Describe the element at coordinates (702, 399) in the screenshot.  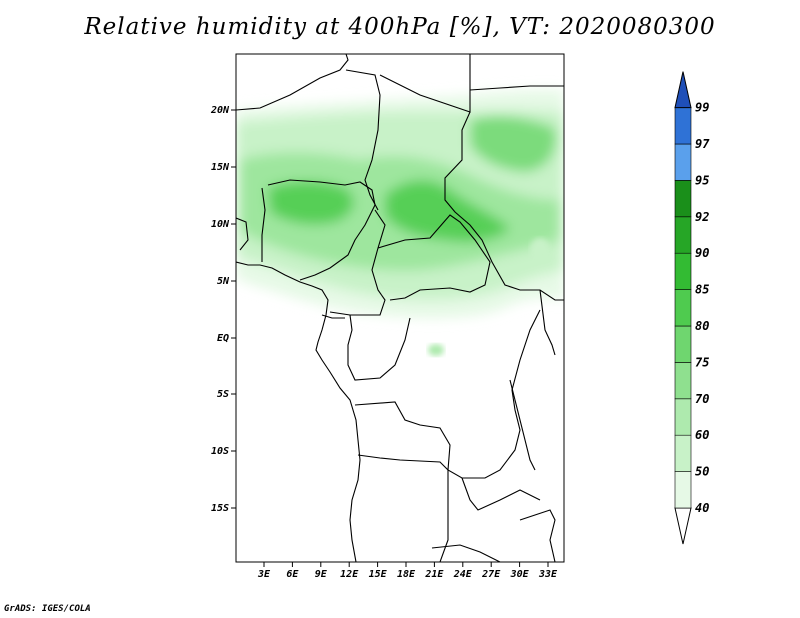
I see `colorbar-label: 70` at that location.